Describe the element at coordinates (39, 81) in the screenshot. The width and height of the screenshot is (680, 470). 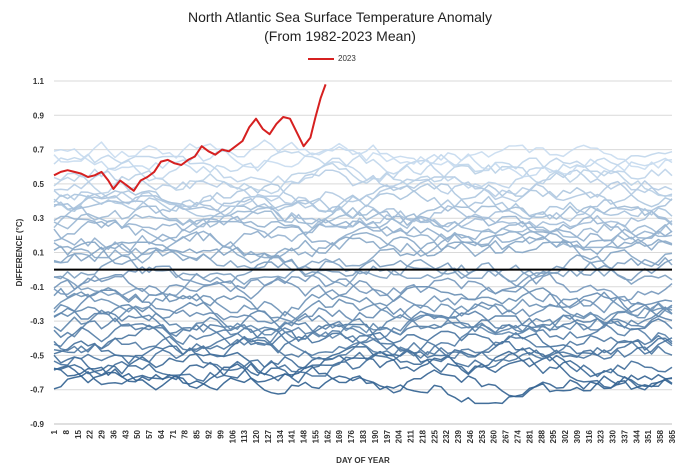
I see `y-tick-label: 1.1` at that location.